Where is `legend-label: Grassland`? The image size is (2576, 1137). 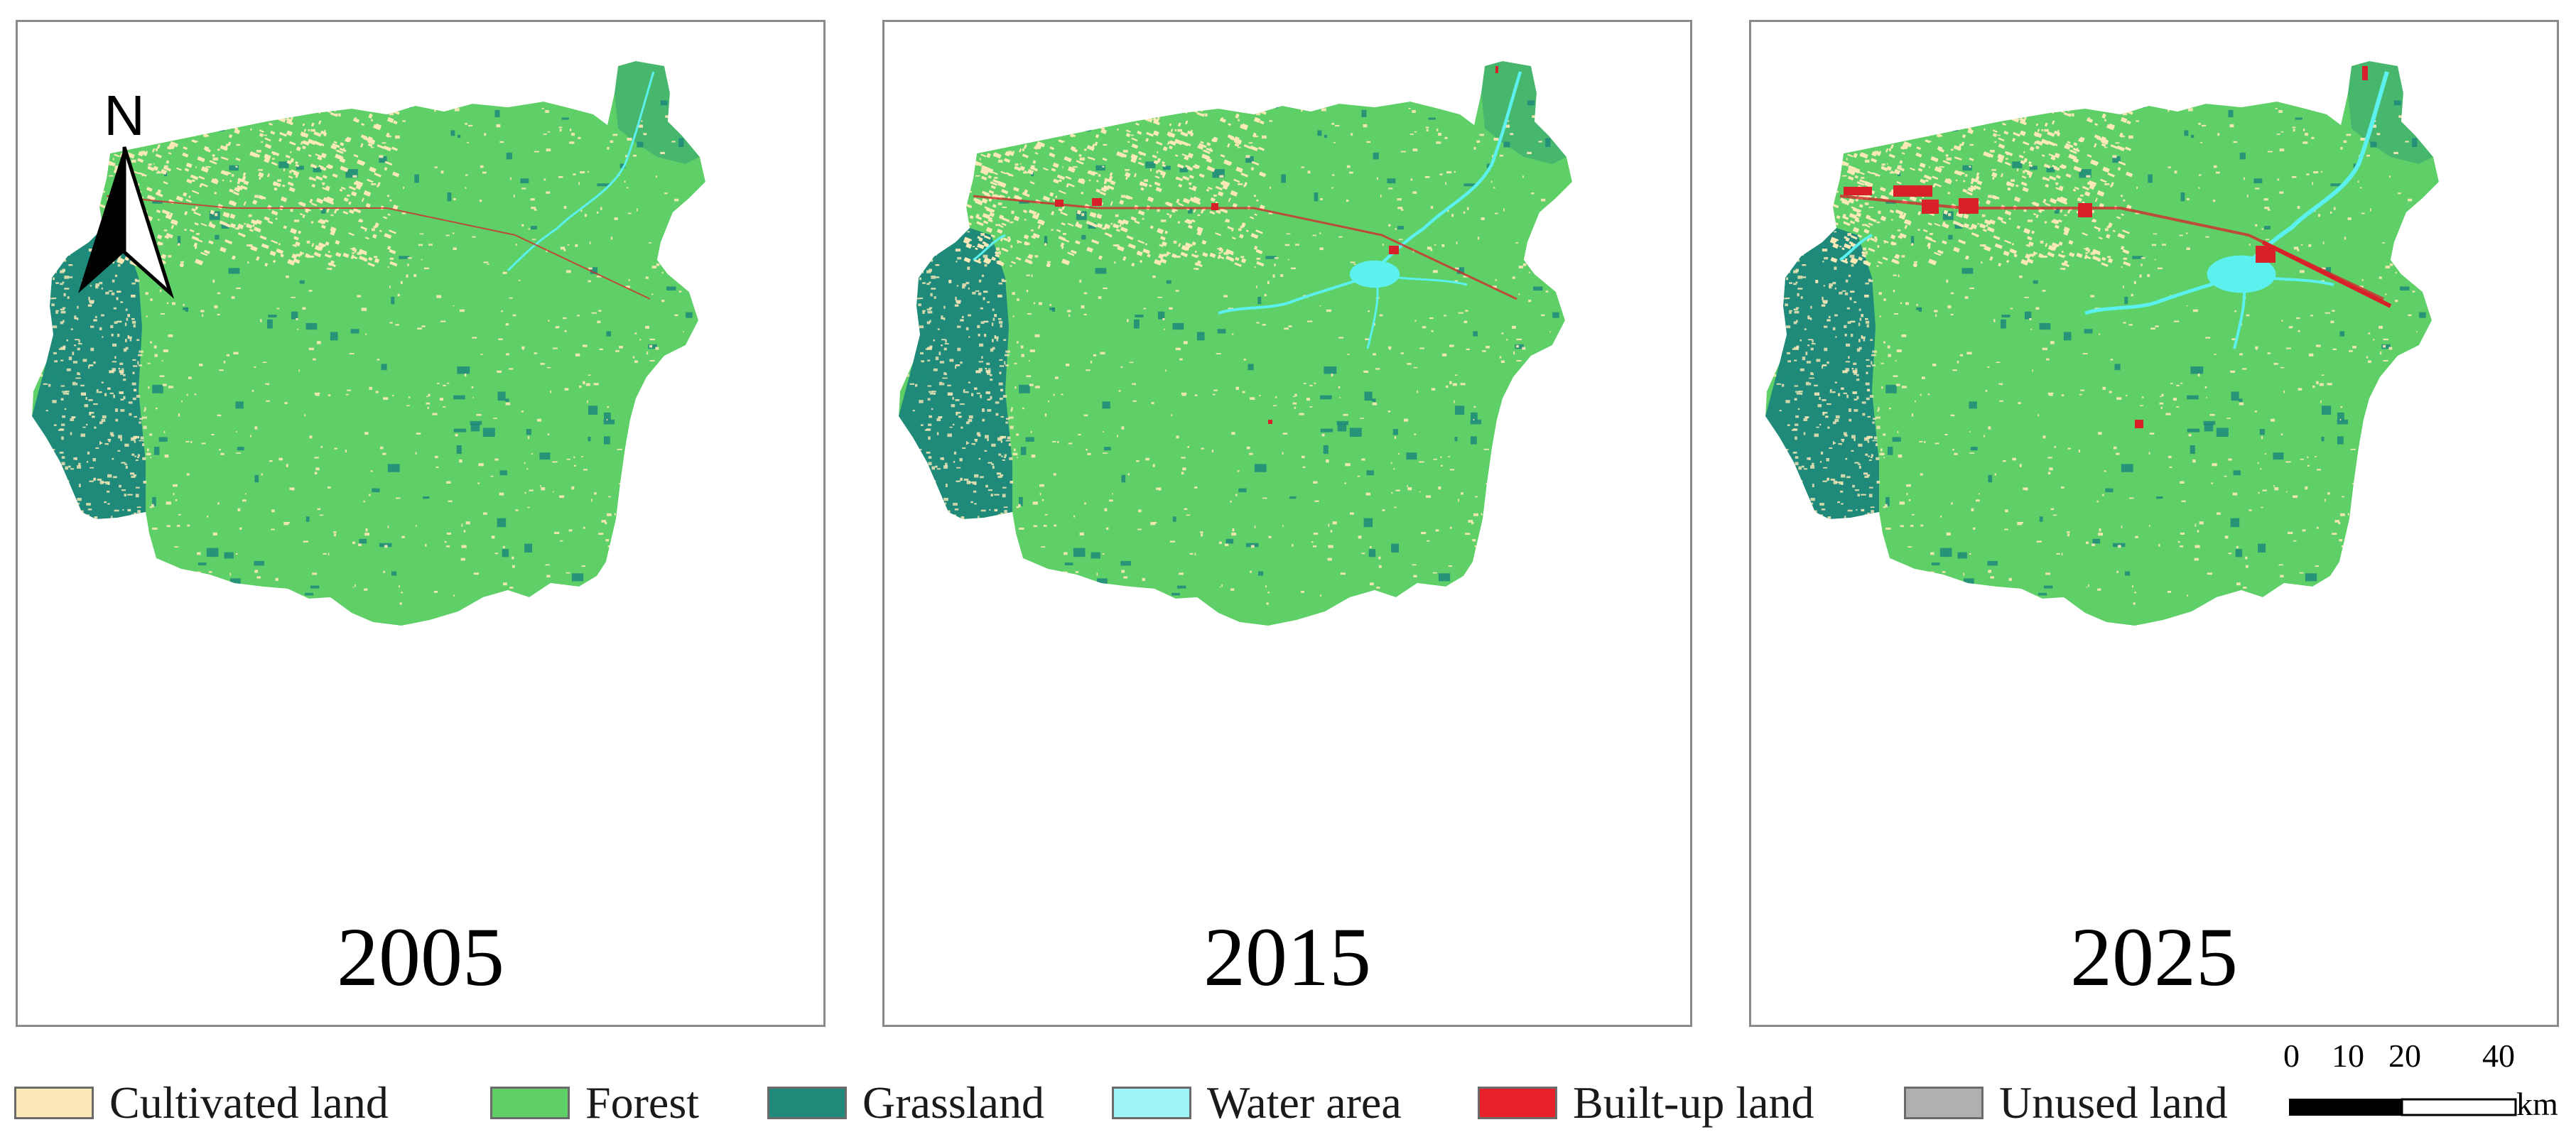
legend-label: Grassland is located at coordinates (953, 1102).